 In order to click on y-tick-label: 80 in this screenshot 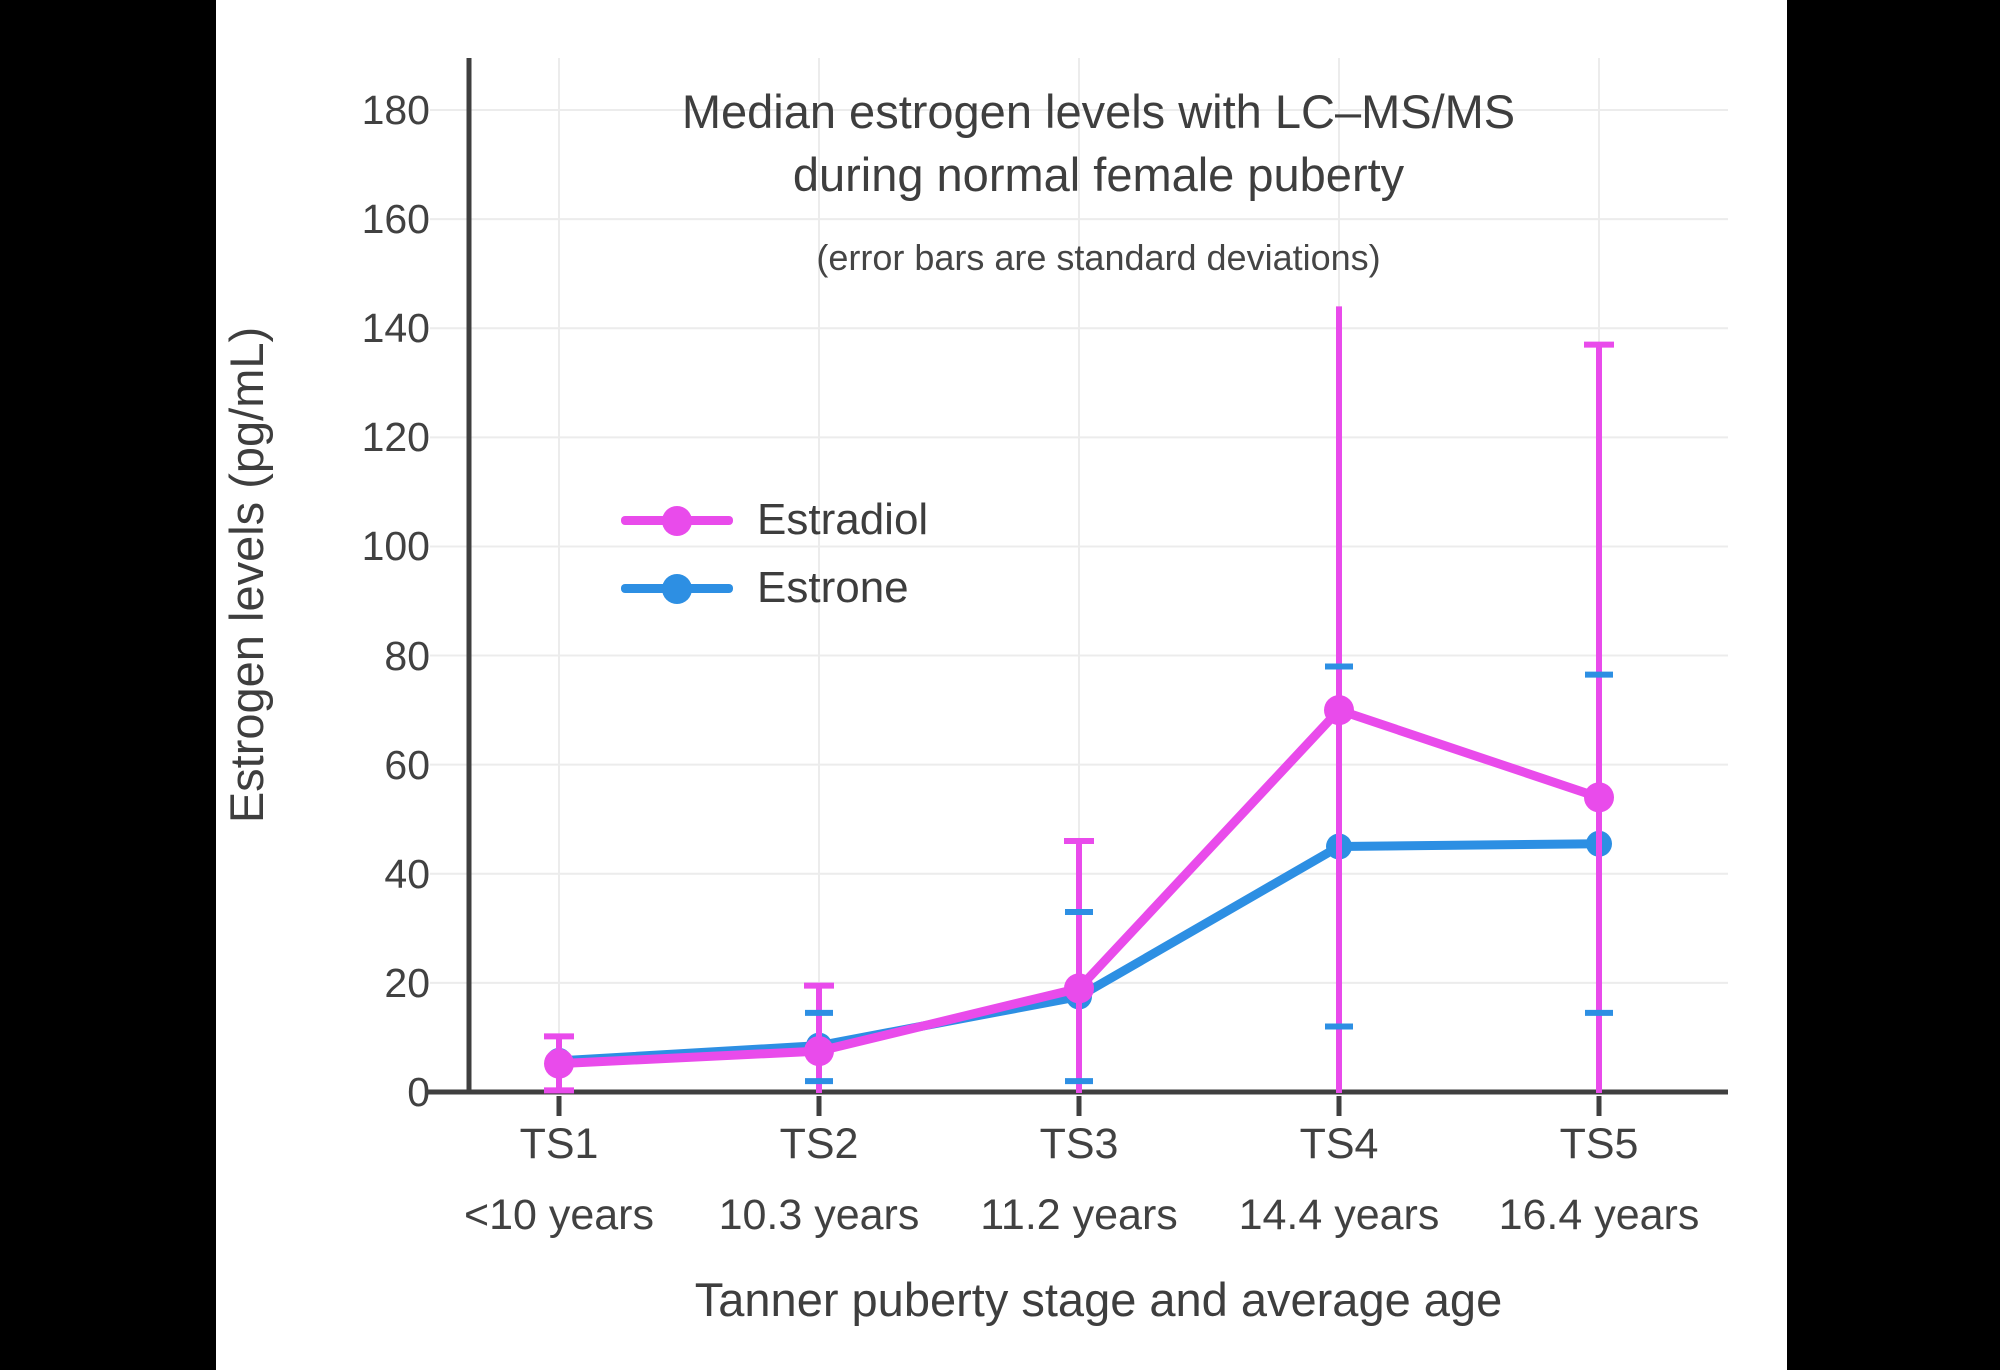, I will do `click(407, 655)`.